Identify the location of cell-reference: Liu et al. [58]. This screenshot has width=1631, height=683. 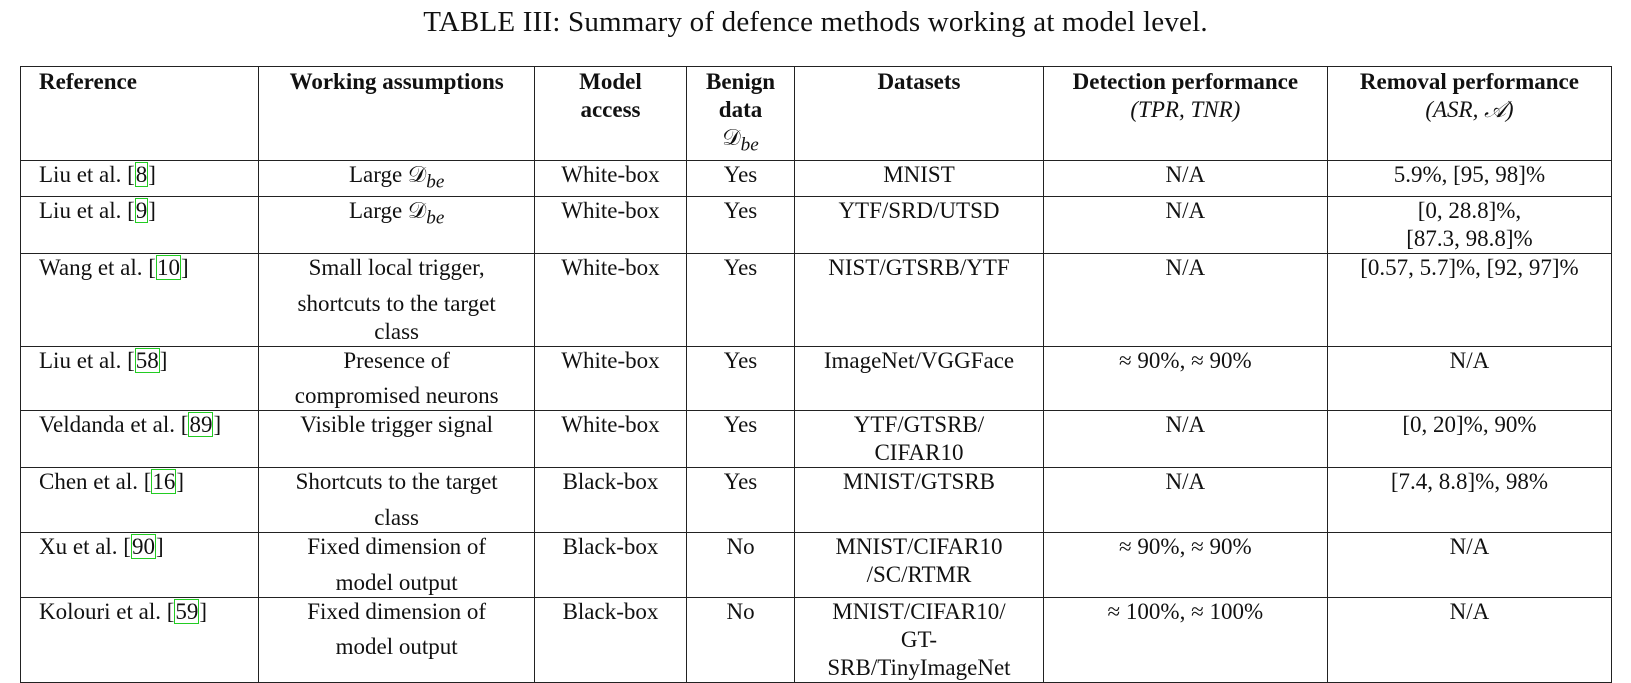
(139, 378).